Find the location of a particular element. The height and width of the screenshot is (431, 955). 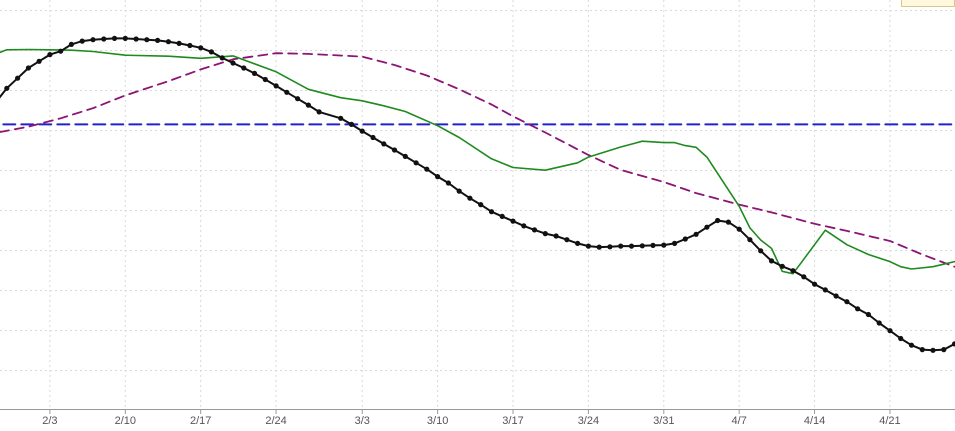

x-tick-label: 2/3 is located at coordinates (49, 421).